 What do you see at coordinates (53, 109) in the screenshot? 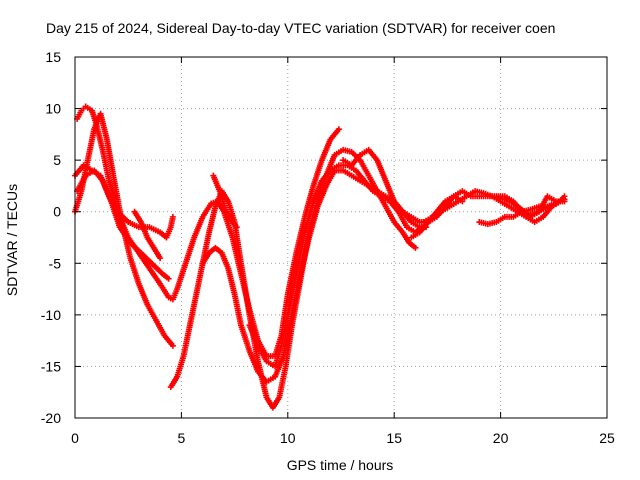
I see `y-tick-label: 10` at bounding box center [53, 109].